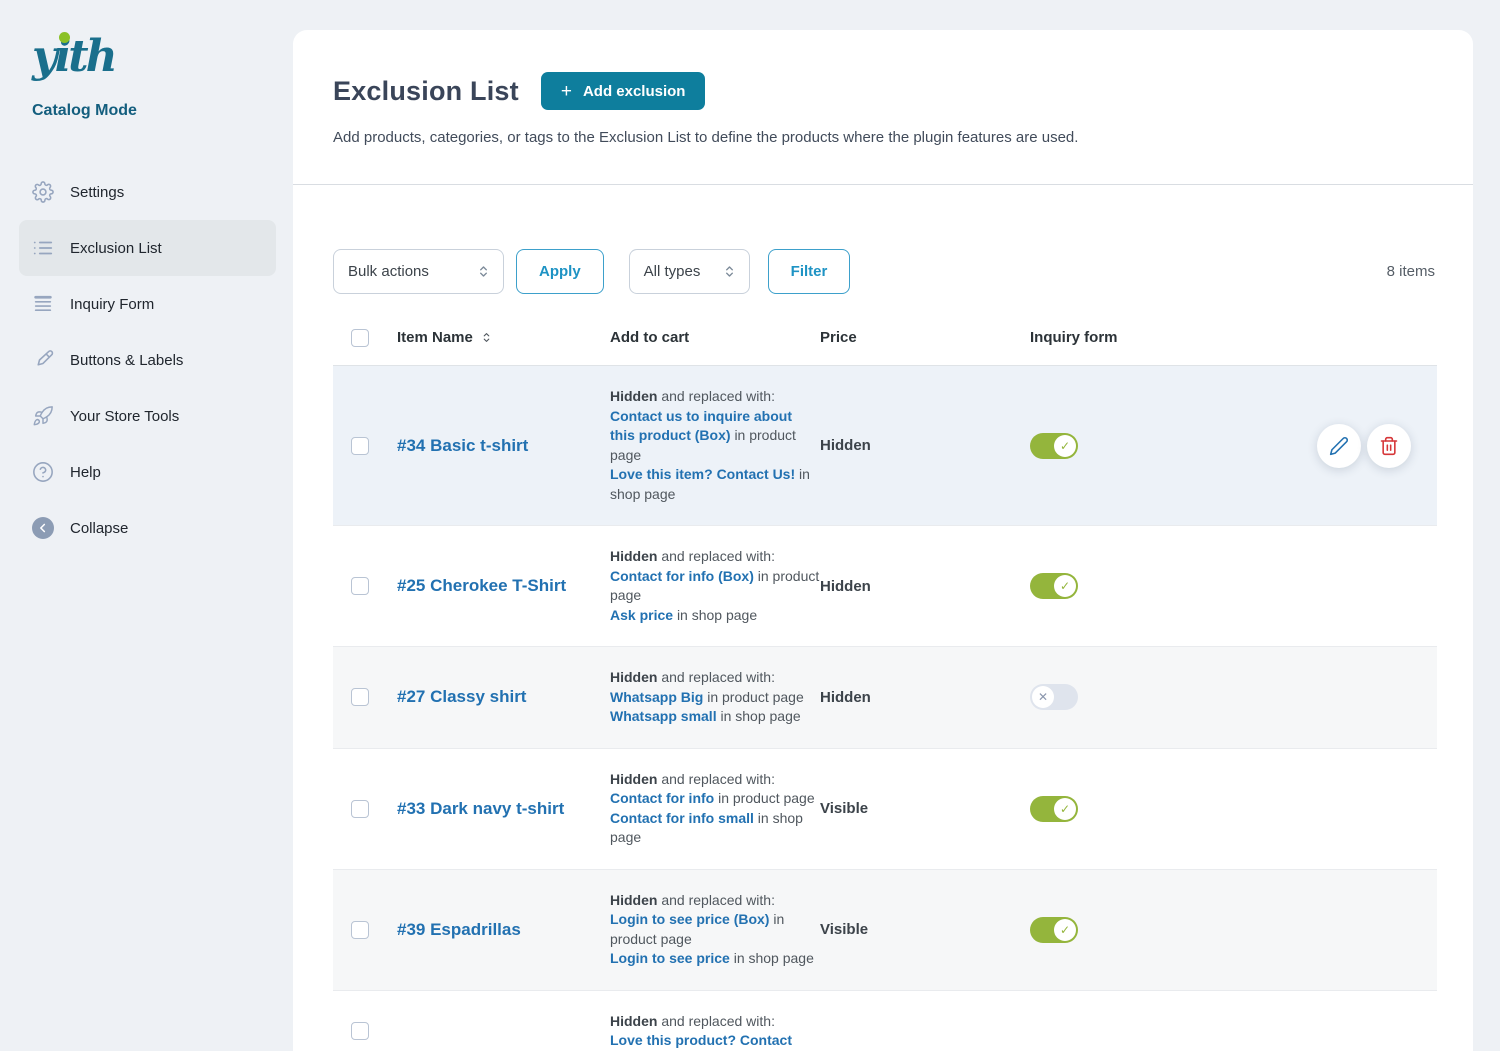 The width and height of the screenshot is (1500, 1051). I want to click on sidebar-item-label: Your Store Tools, so click(125, 416).